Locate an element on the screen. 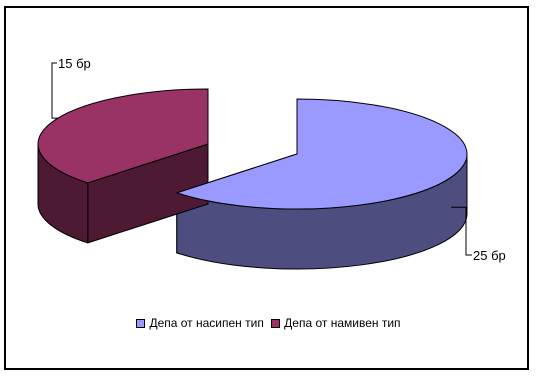 The height and width of the screenshot is (376, 537). legend-item-1: Депа от намивен тип is located at coordinates (336, 323).